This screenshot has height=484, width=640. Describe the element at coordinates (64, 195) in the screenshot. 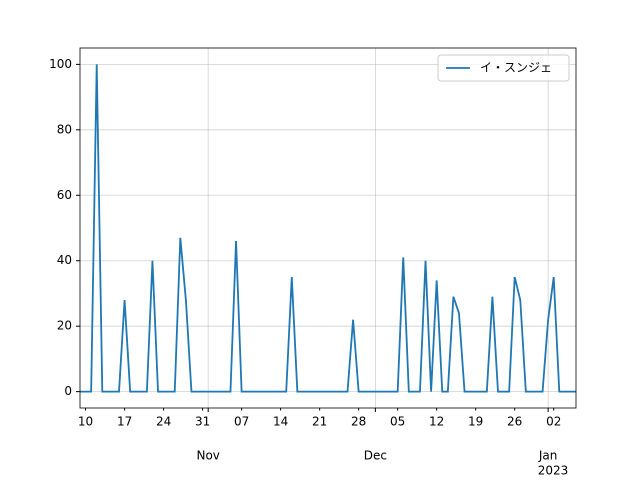

I see `y-tick-label: 60` at that location.